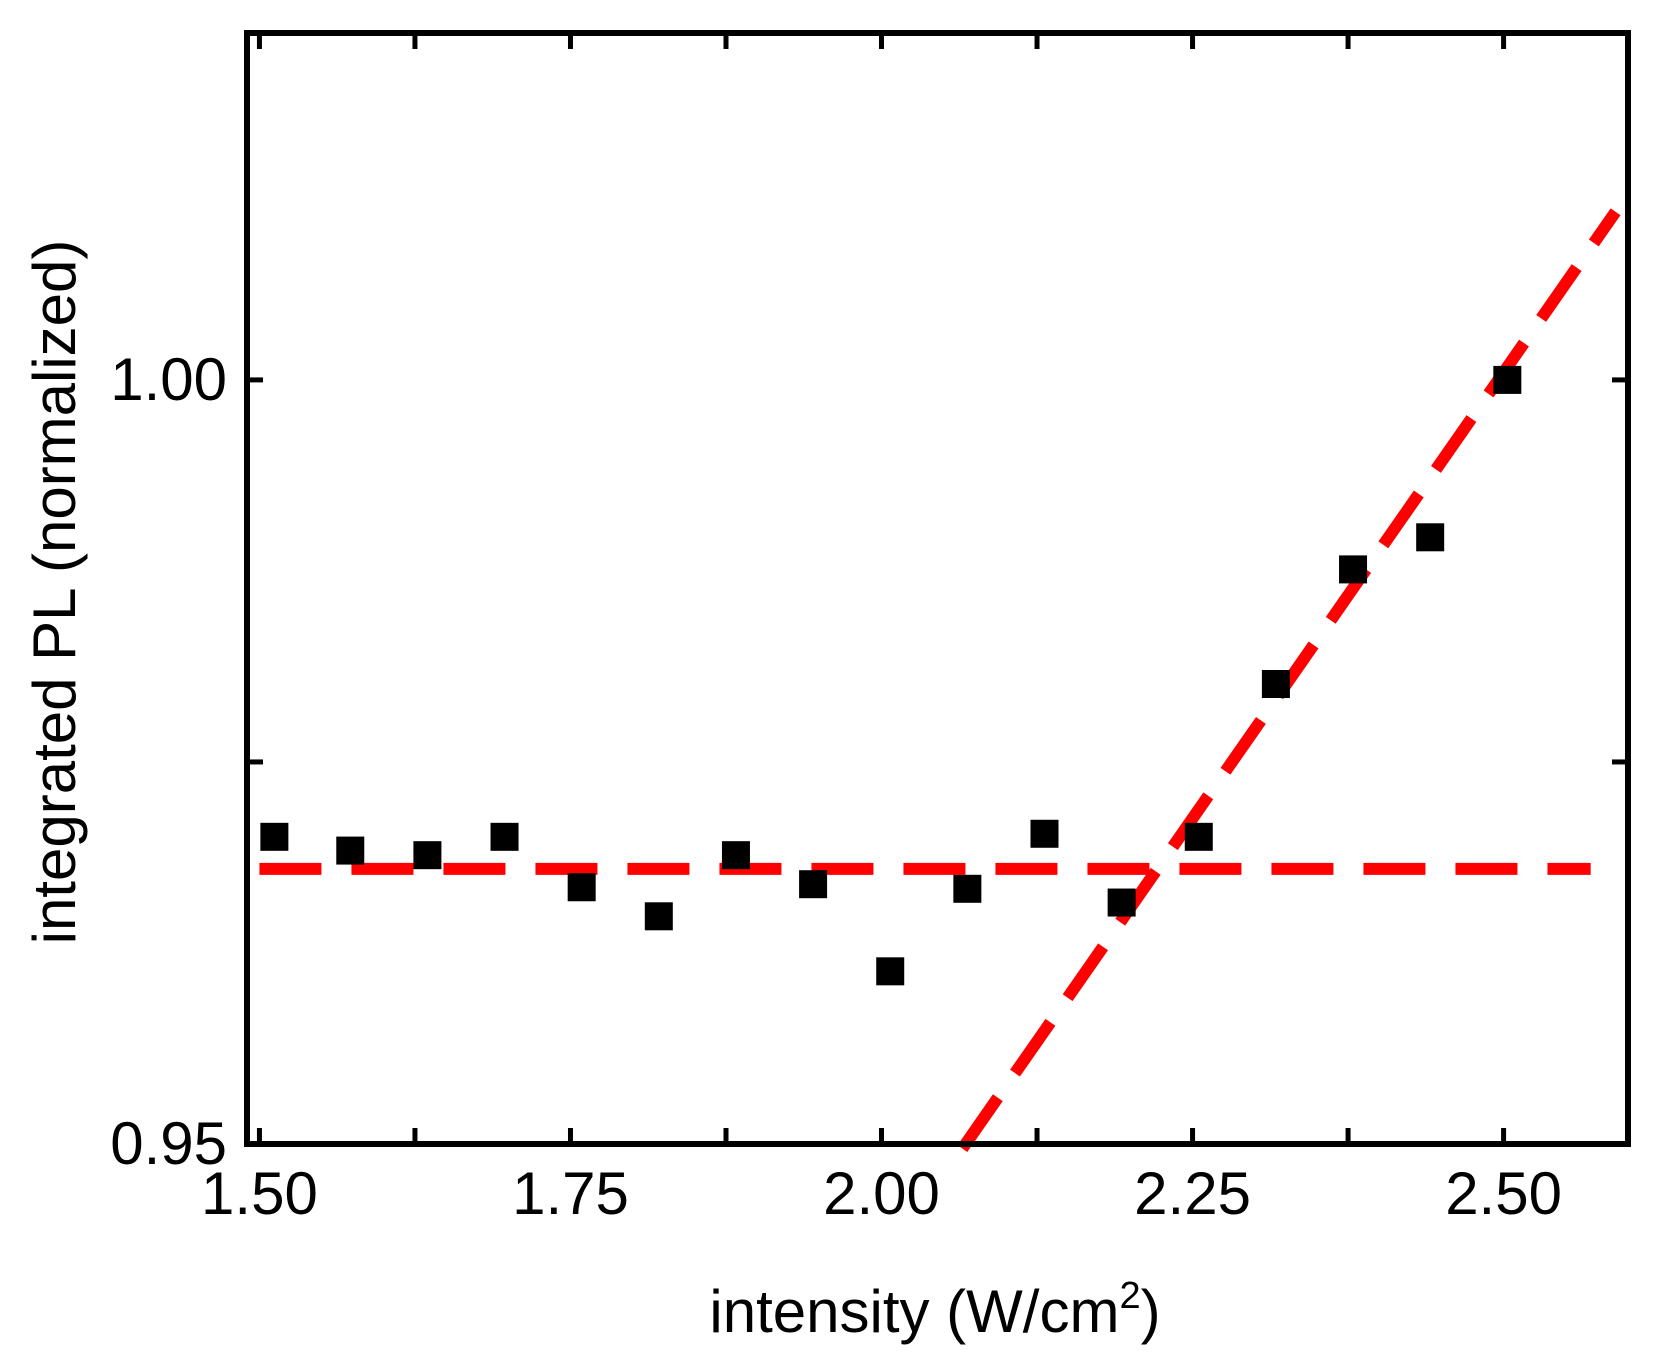  What do you see at coordinates (1129, 1296) in the screenshot?
I see `x-axis-label-superscript: 2` at bounding box center [1129, 1296].